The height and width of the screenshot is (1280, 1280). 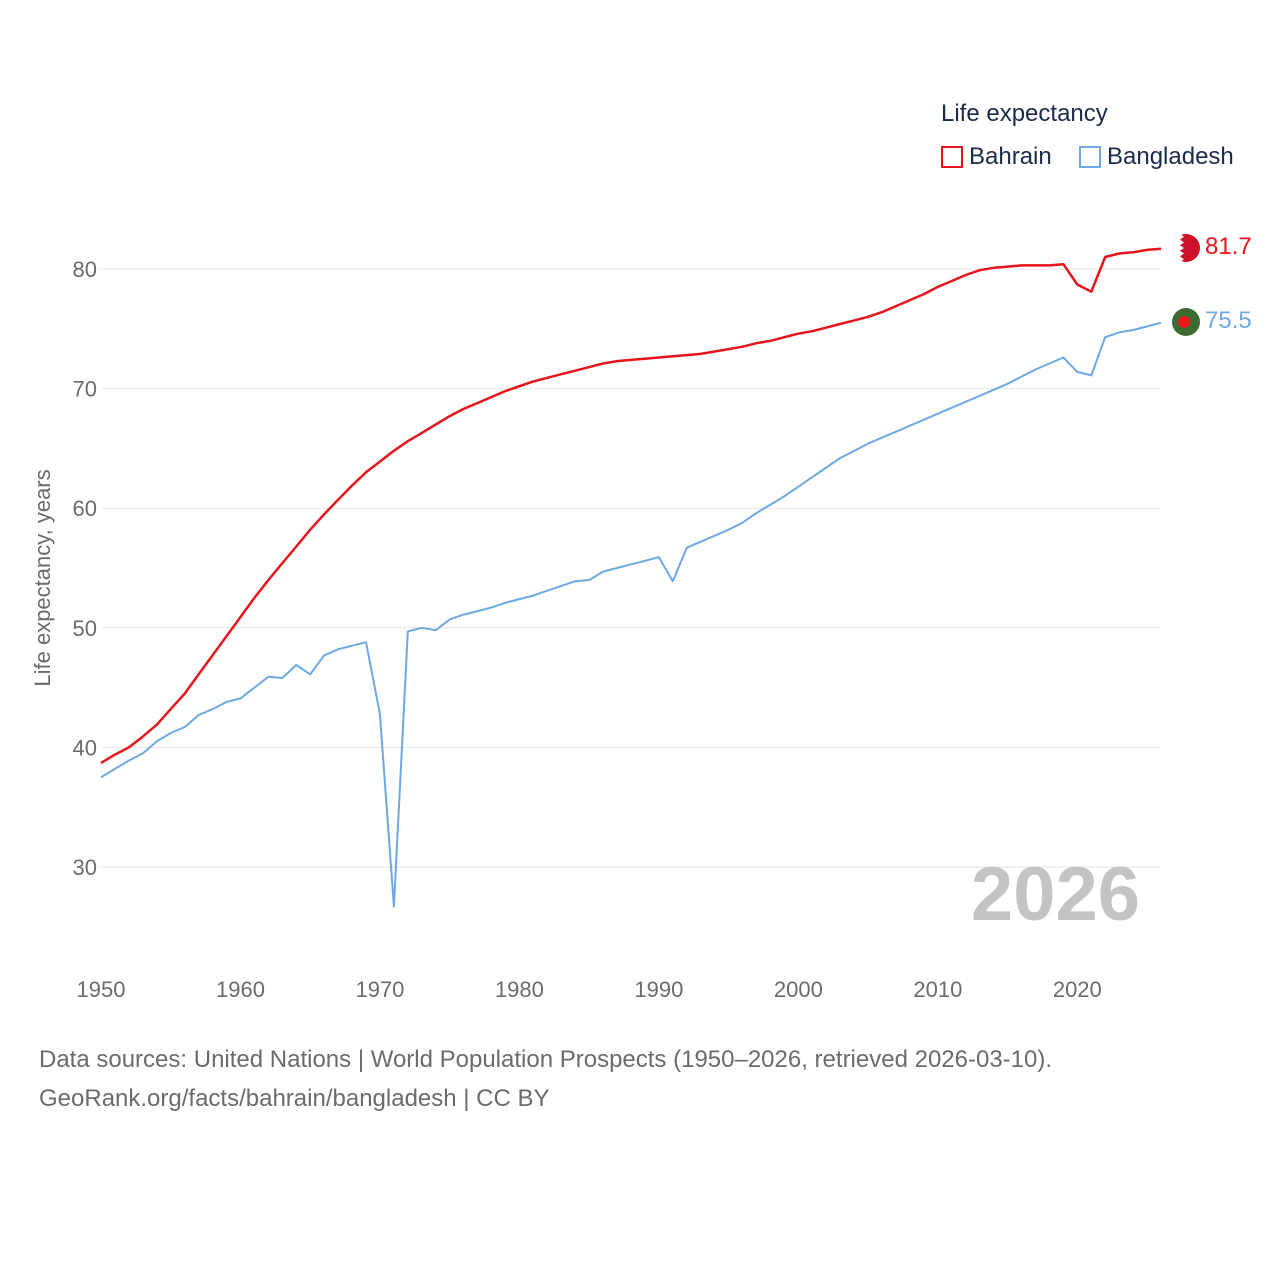 What do you see at coordinates (85, 628) in the screenshot?
I see `y-tick-label: 50` at bounding box center [85, 628].